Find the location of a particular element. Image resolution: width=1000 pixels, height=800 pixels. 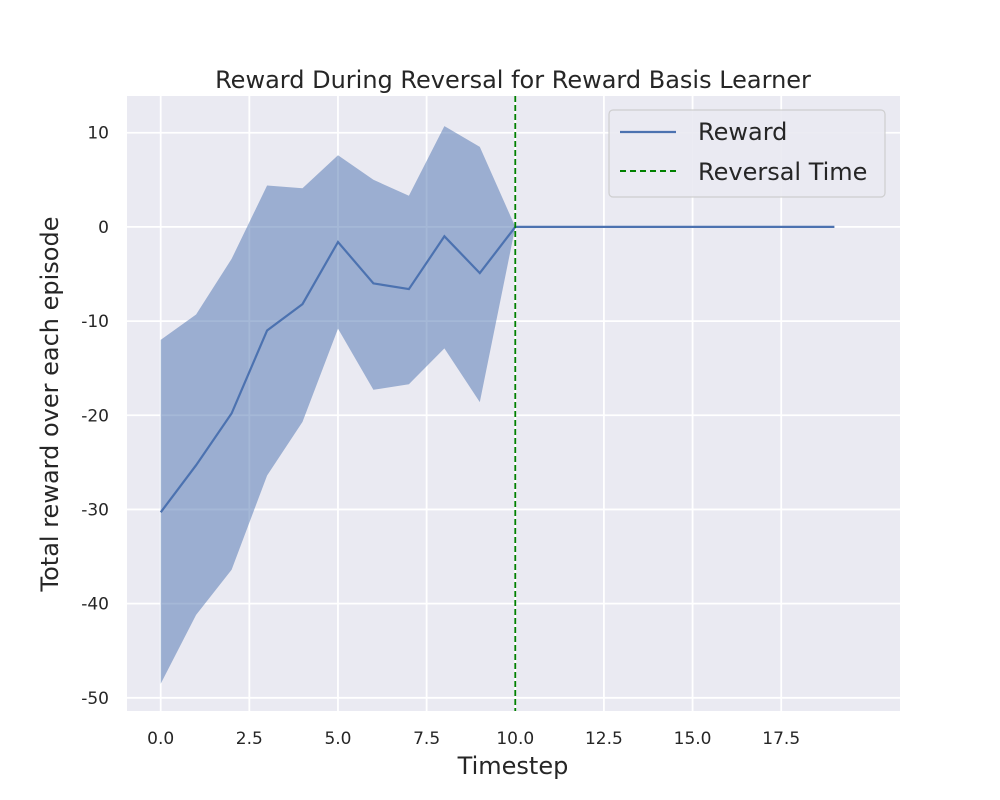

x-axis-label: Timestep is located at coordinates (513, 766).